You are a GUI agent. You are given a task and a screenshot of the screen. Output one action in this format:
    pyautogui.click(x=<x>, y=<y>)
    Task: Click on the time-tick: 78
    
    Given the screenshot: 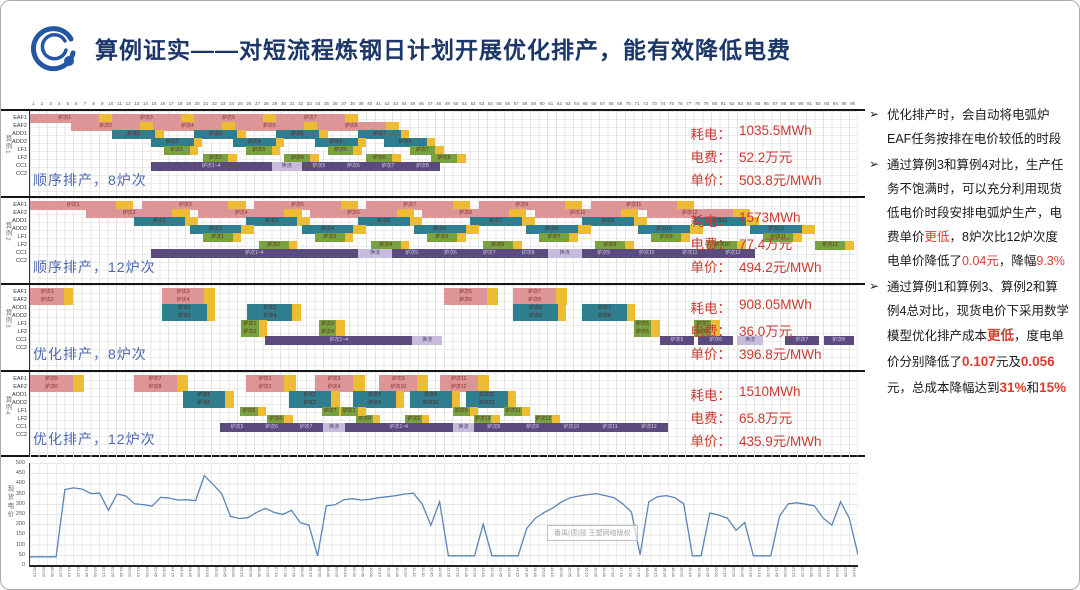 What is the action you would take?
    pyautogui.click(x=697, y=103)
    